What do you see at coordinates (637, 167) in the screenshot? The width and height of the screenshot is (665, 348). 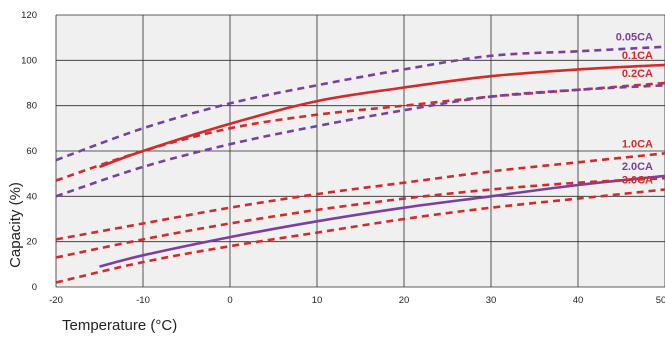 I see `series-label-2-0ca: 2.0CA` at bounding box center [637, 167].